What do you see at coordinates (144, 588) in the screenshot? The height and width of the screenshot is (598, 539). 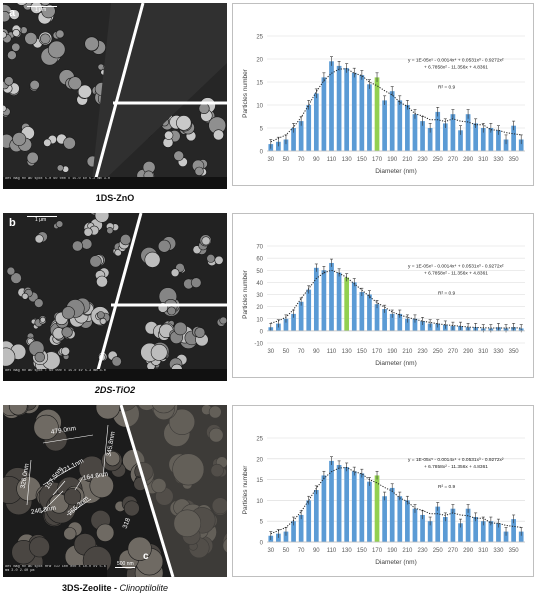 I see `caption-italic: Clinoptilolite` at bounding box center [144, 588].